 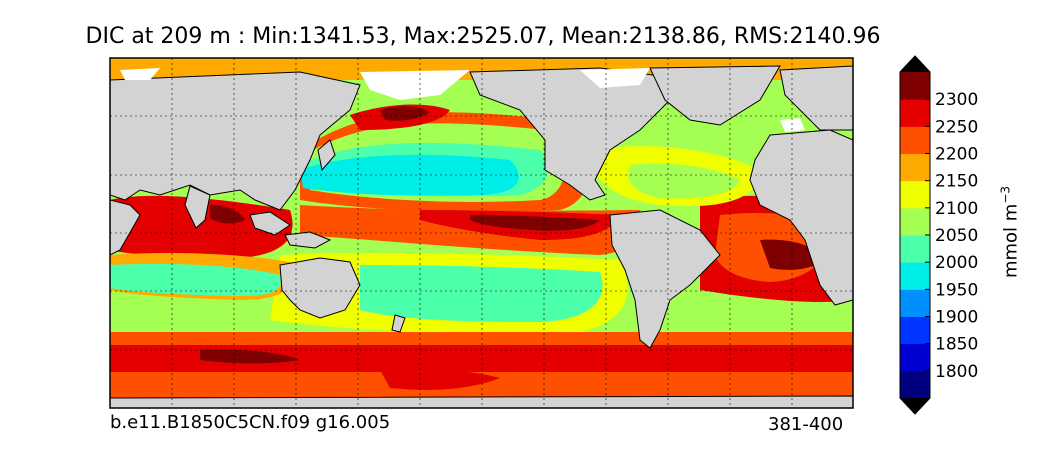 I want to click on colorbar-tick-label: 1900, so click(x=956, y=318).